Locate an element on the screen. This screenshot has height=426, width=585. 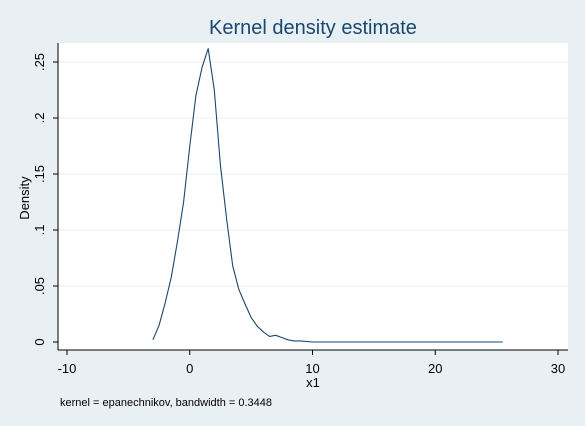
x-tick-label: 0 is located at coordinates (189, 368).